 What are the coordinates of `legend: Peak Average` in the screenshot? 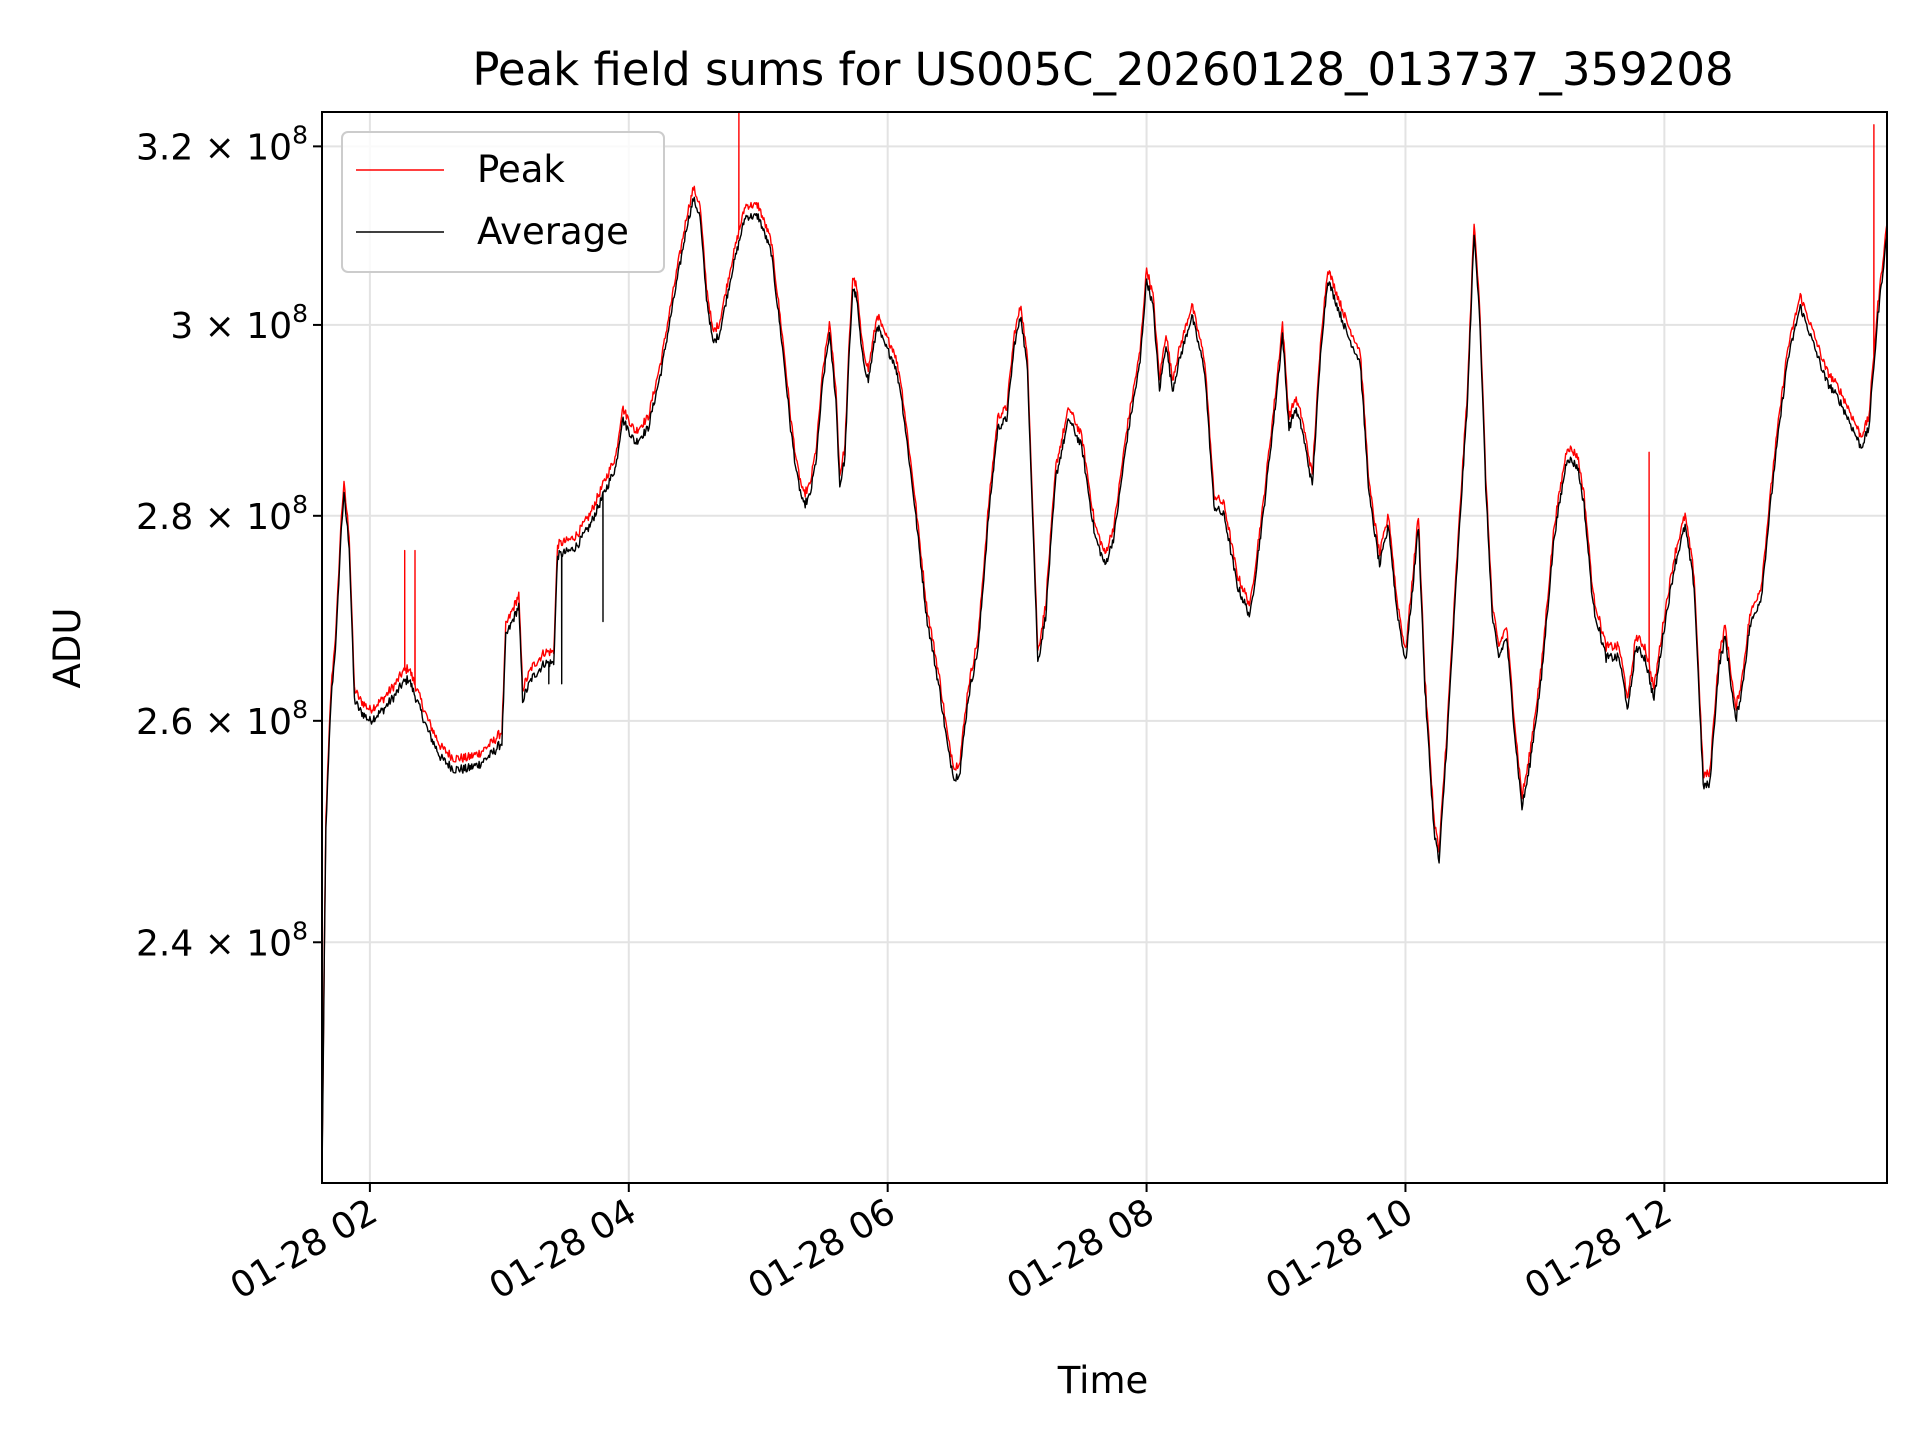 It's located at (503, 202).